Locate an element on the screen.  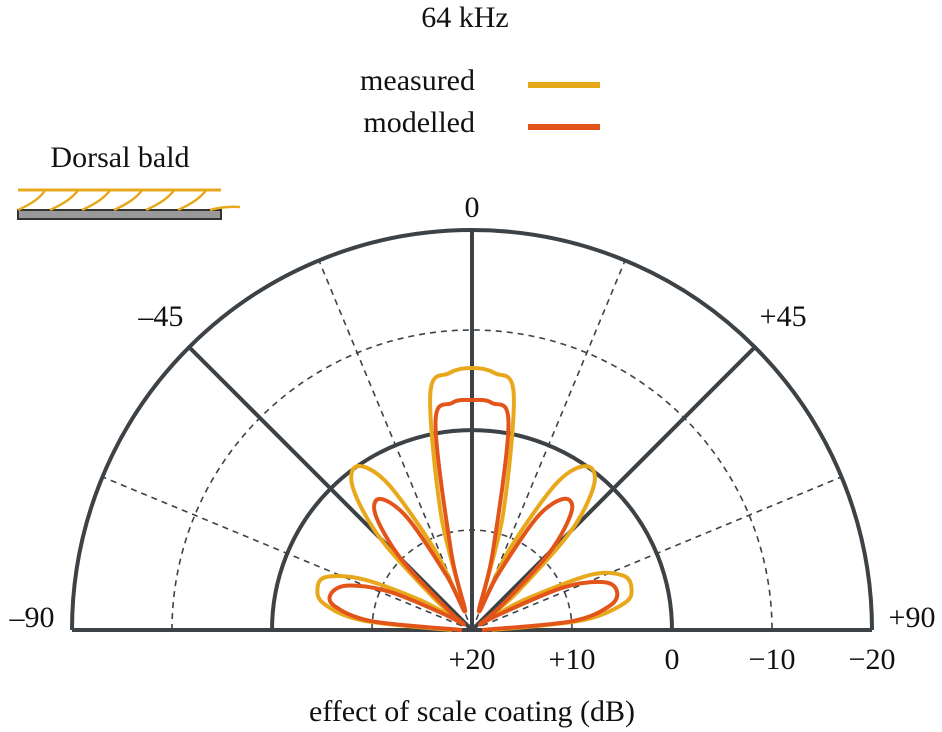
angle-label: +45 is located at coordinates (783, 316).